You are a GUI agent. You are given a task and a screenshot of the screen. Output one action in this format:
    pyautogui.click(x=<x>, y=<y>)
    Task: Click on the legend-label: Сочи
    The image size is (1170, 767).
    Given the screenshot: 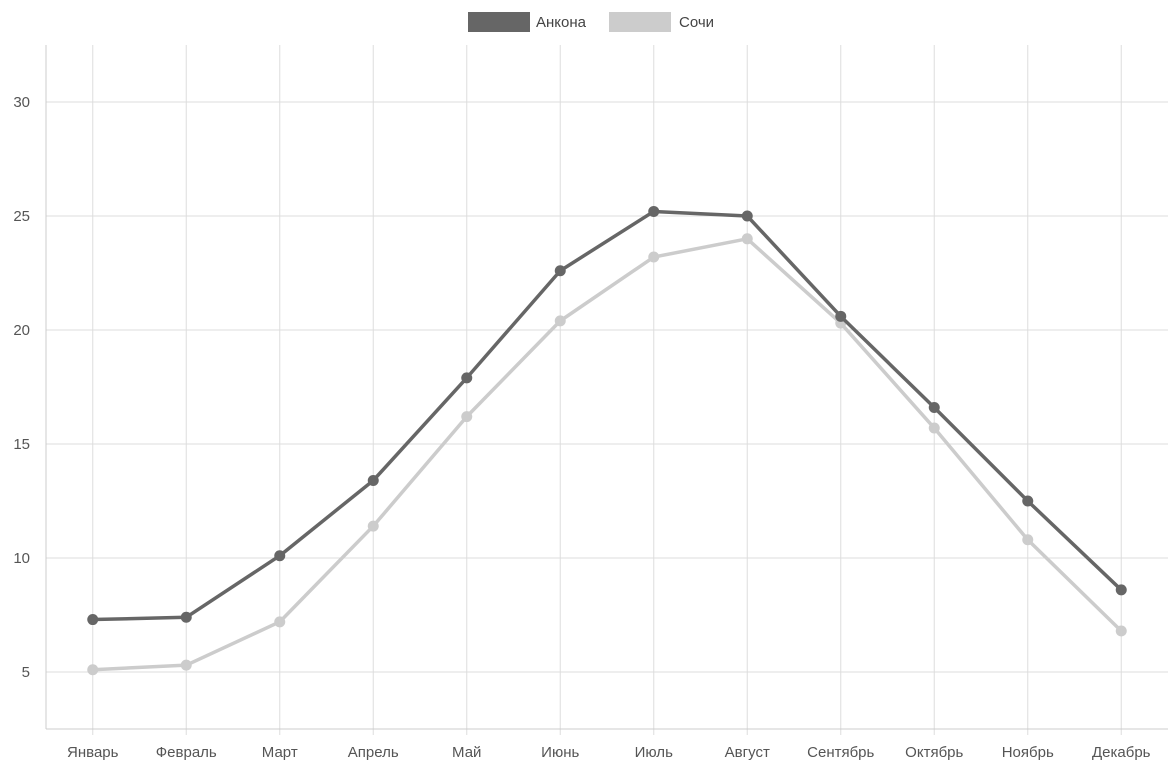 What is the action you would take?
    pyautogui.click(x=696, y=22)
    